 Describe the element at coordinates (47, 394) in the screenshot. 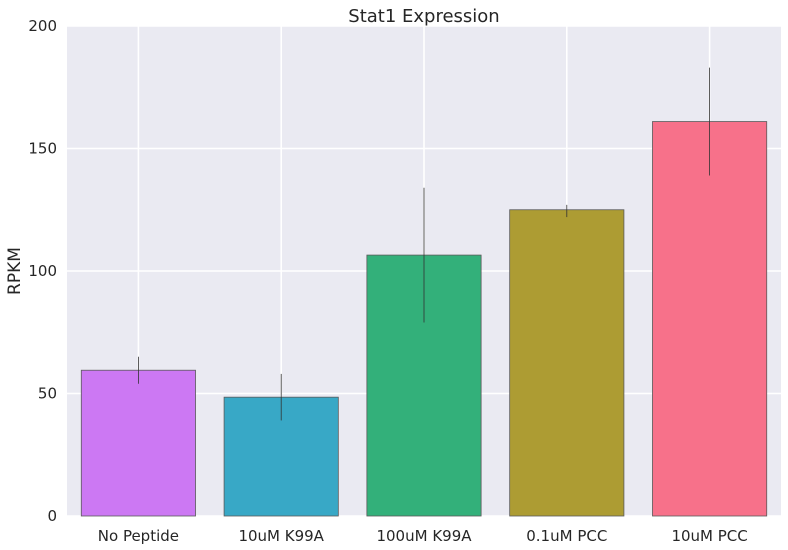

I see `y-tick-label: 50` at that location.